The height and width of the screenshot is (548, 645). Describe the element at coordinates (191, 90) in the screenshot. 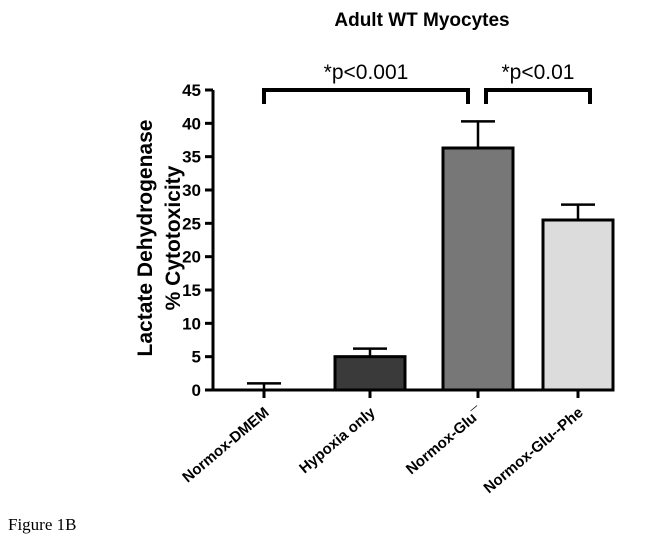

I see `y-tick-label: 45` at that location.